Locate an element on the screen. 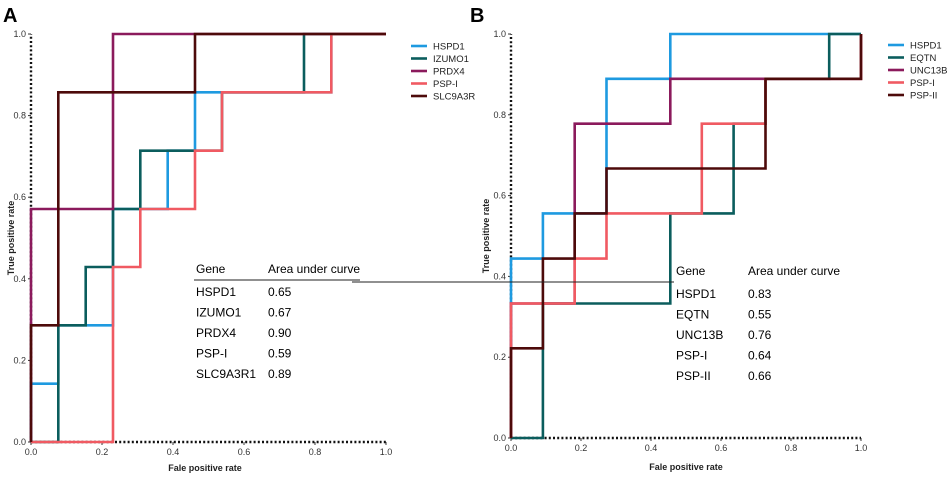  auc-table-value: 0.89 is located at coordinates (280, 374).